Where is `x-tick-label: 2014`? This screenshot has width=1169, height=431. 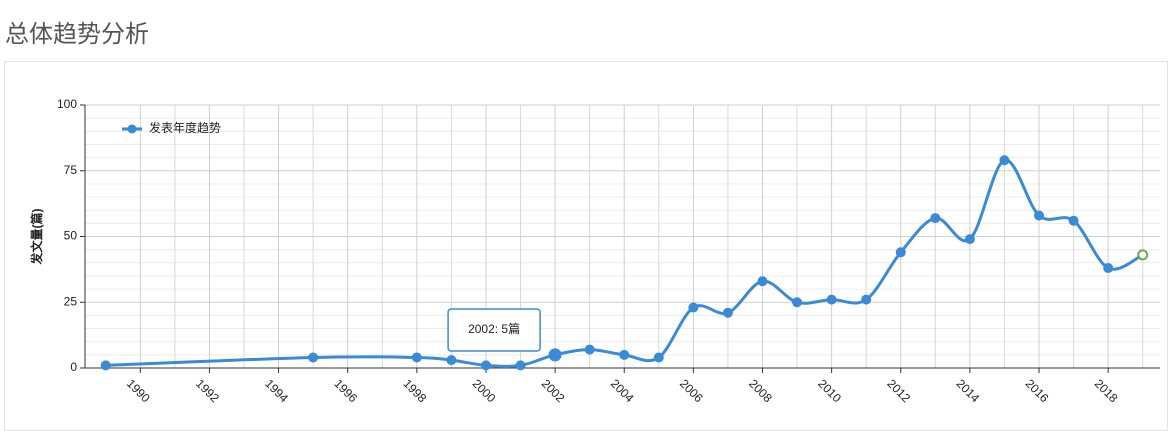
x-tick-label: 2014 is located at coordinates (968, 390).